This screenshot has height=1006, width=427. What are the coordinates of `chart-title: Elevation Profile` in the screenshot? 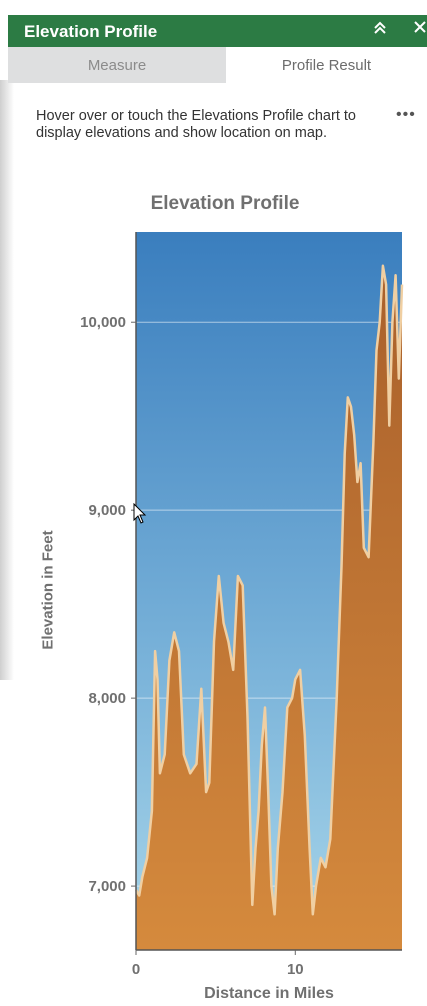 It's located at (225, 203).